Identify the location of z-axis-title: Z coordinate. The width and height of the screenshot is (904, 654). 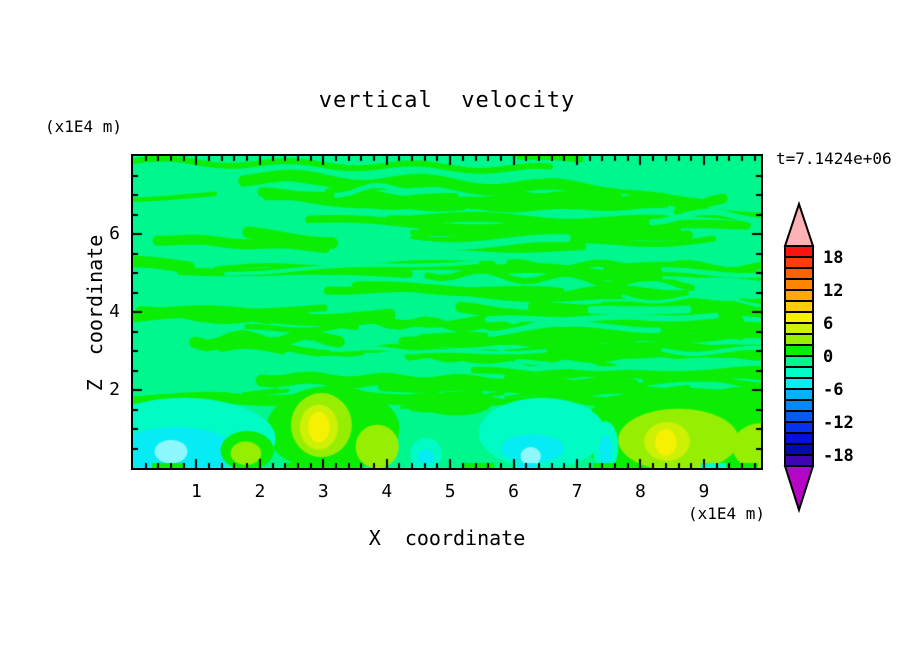
(95, 313).